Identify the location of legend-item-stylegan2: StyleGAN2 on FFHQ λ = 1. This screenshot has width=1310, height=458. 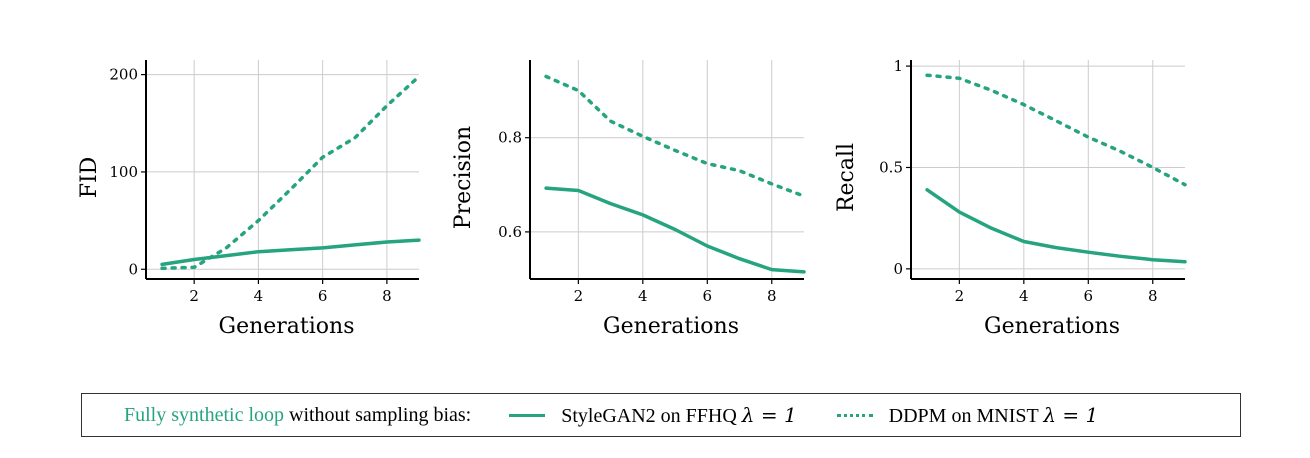
(653, 415).